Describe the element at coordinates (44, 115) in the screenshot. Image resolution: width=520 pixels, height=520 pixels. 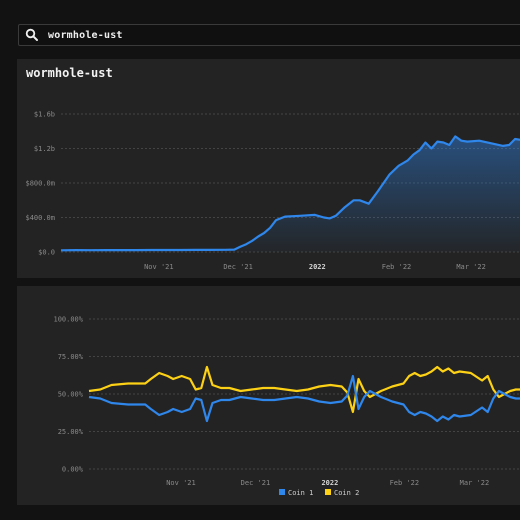
I see `y-tick-label: $1.6b` at that location.